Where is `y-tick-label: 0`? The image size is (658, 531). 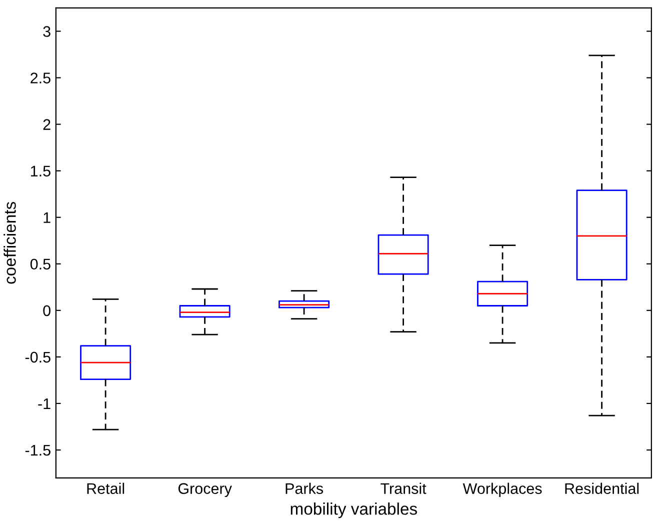 y-tick-label: 0 is located at coordinates (46, 310).